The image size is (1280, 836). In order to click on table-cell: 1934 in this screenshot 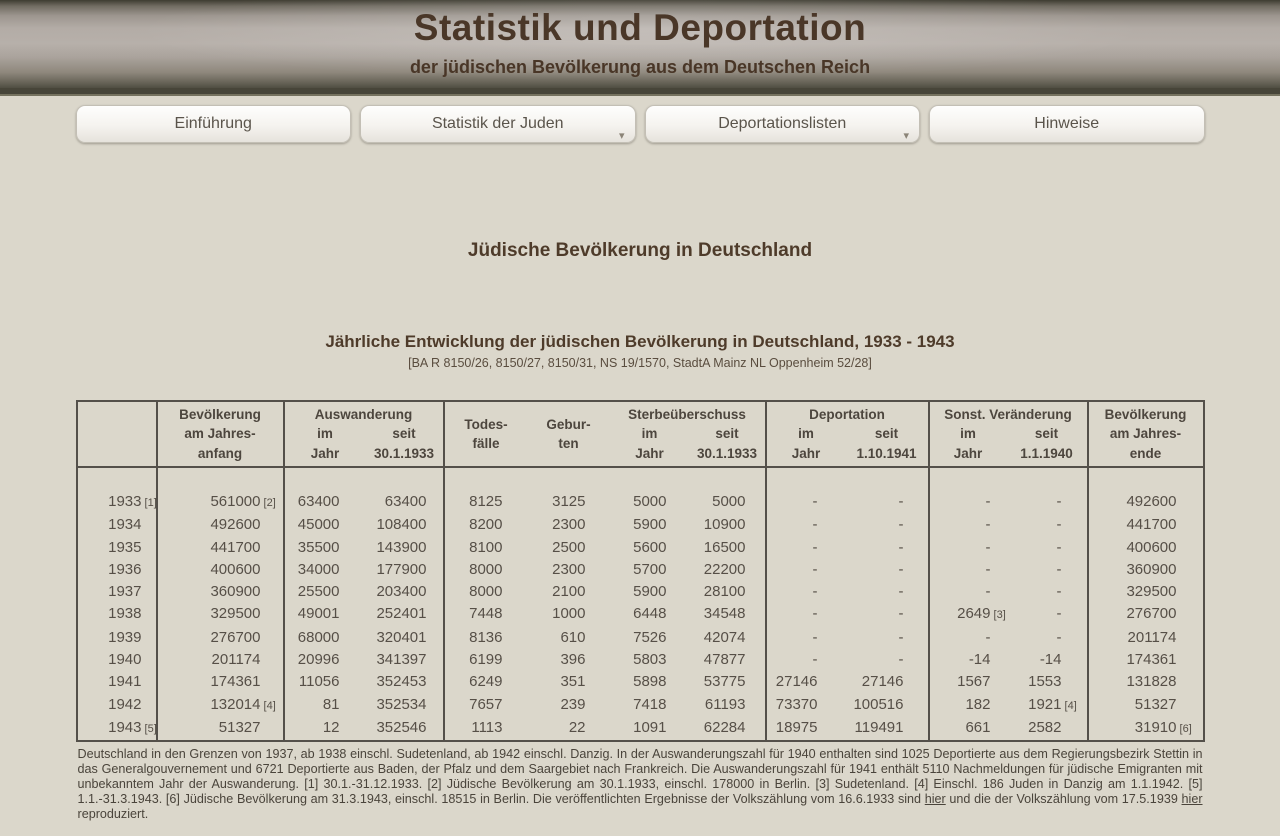, I will do `click(125, 525)`.